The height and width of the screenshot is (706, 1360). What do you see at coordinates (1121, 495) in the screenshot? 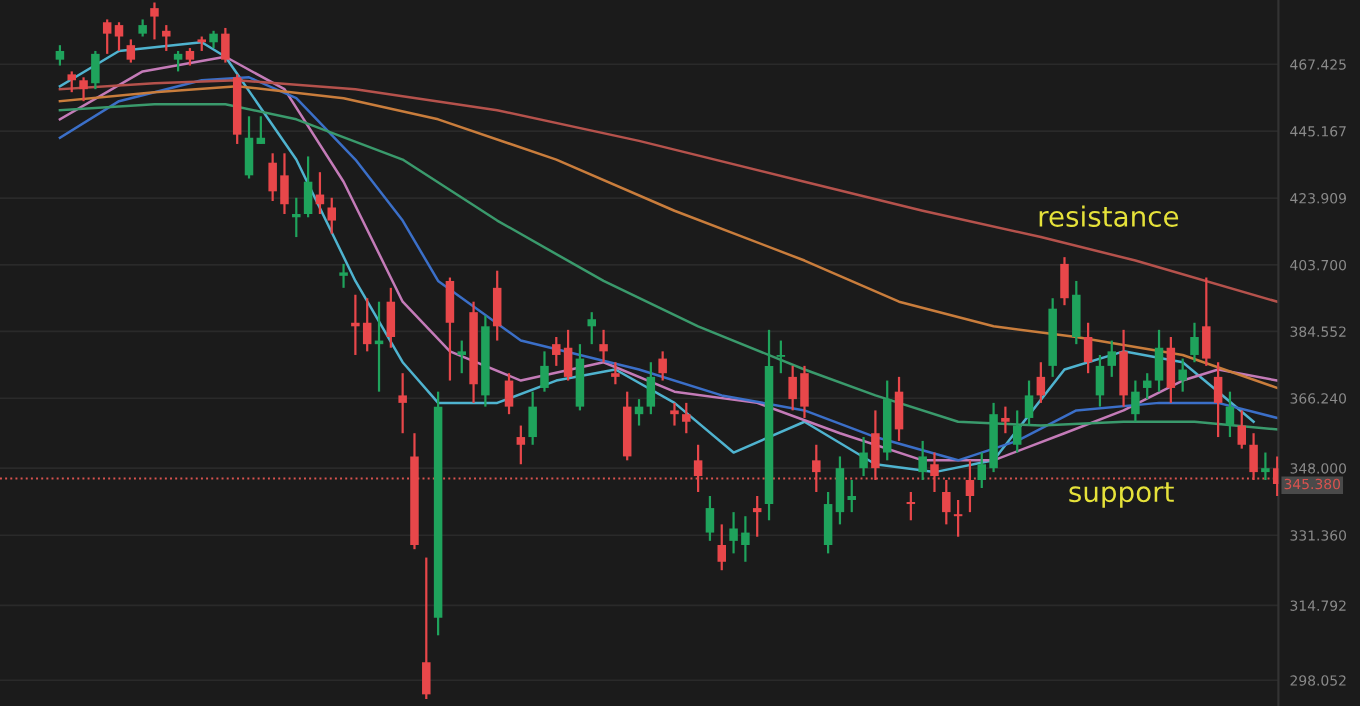
I see `annotation: support` at bounding box center [1121, 495].